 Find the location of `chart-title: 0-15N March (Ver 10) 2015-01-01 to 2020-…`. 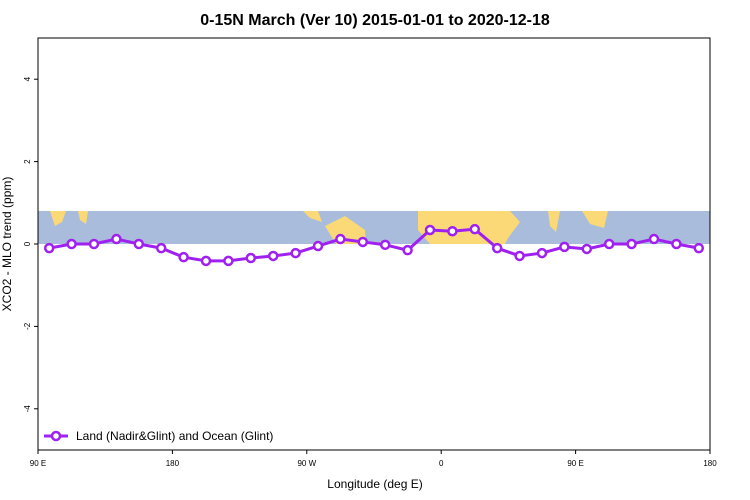

chart-title: 0-15N March (Ver 10) 2015-01-01 to 2020-… is located at coordinates (375, 20).